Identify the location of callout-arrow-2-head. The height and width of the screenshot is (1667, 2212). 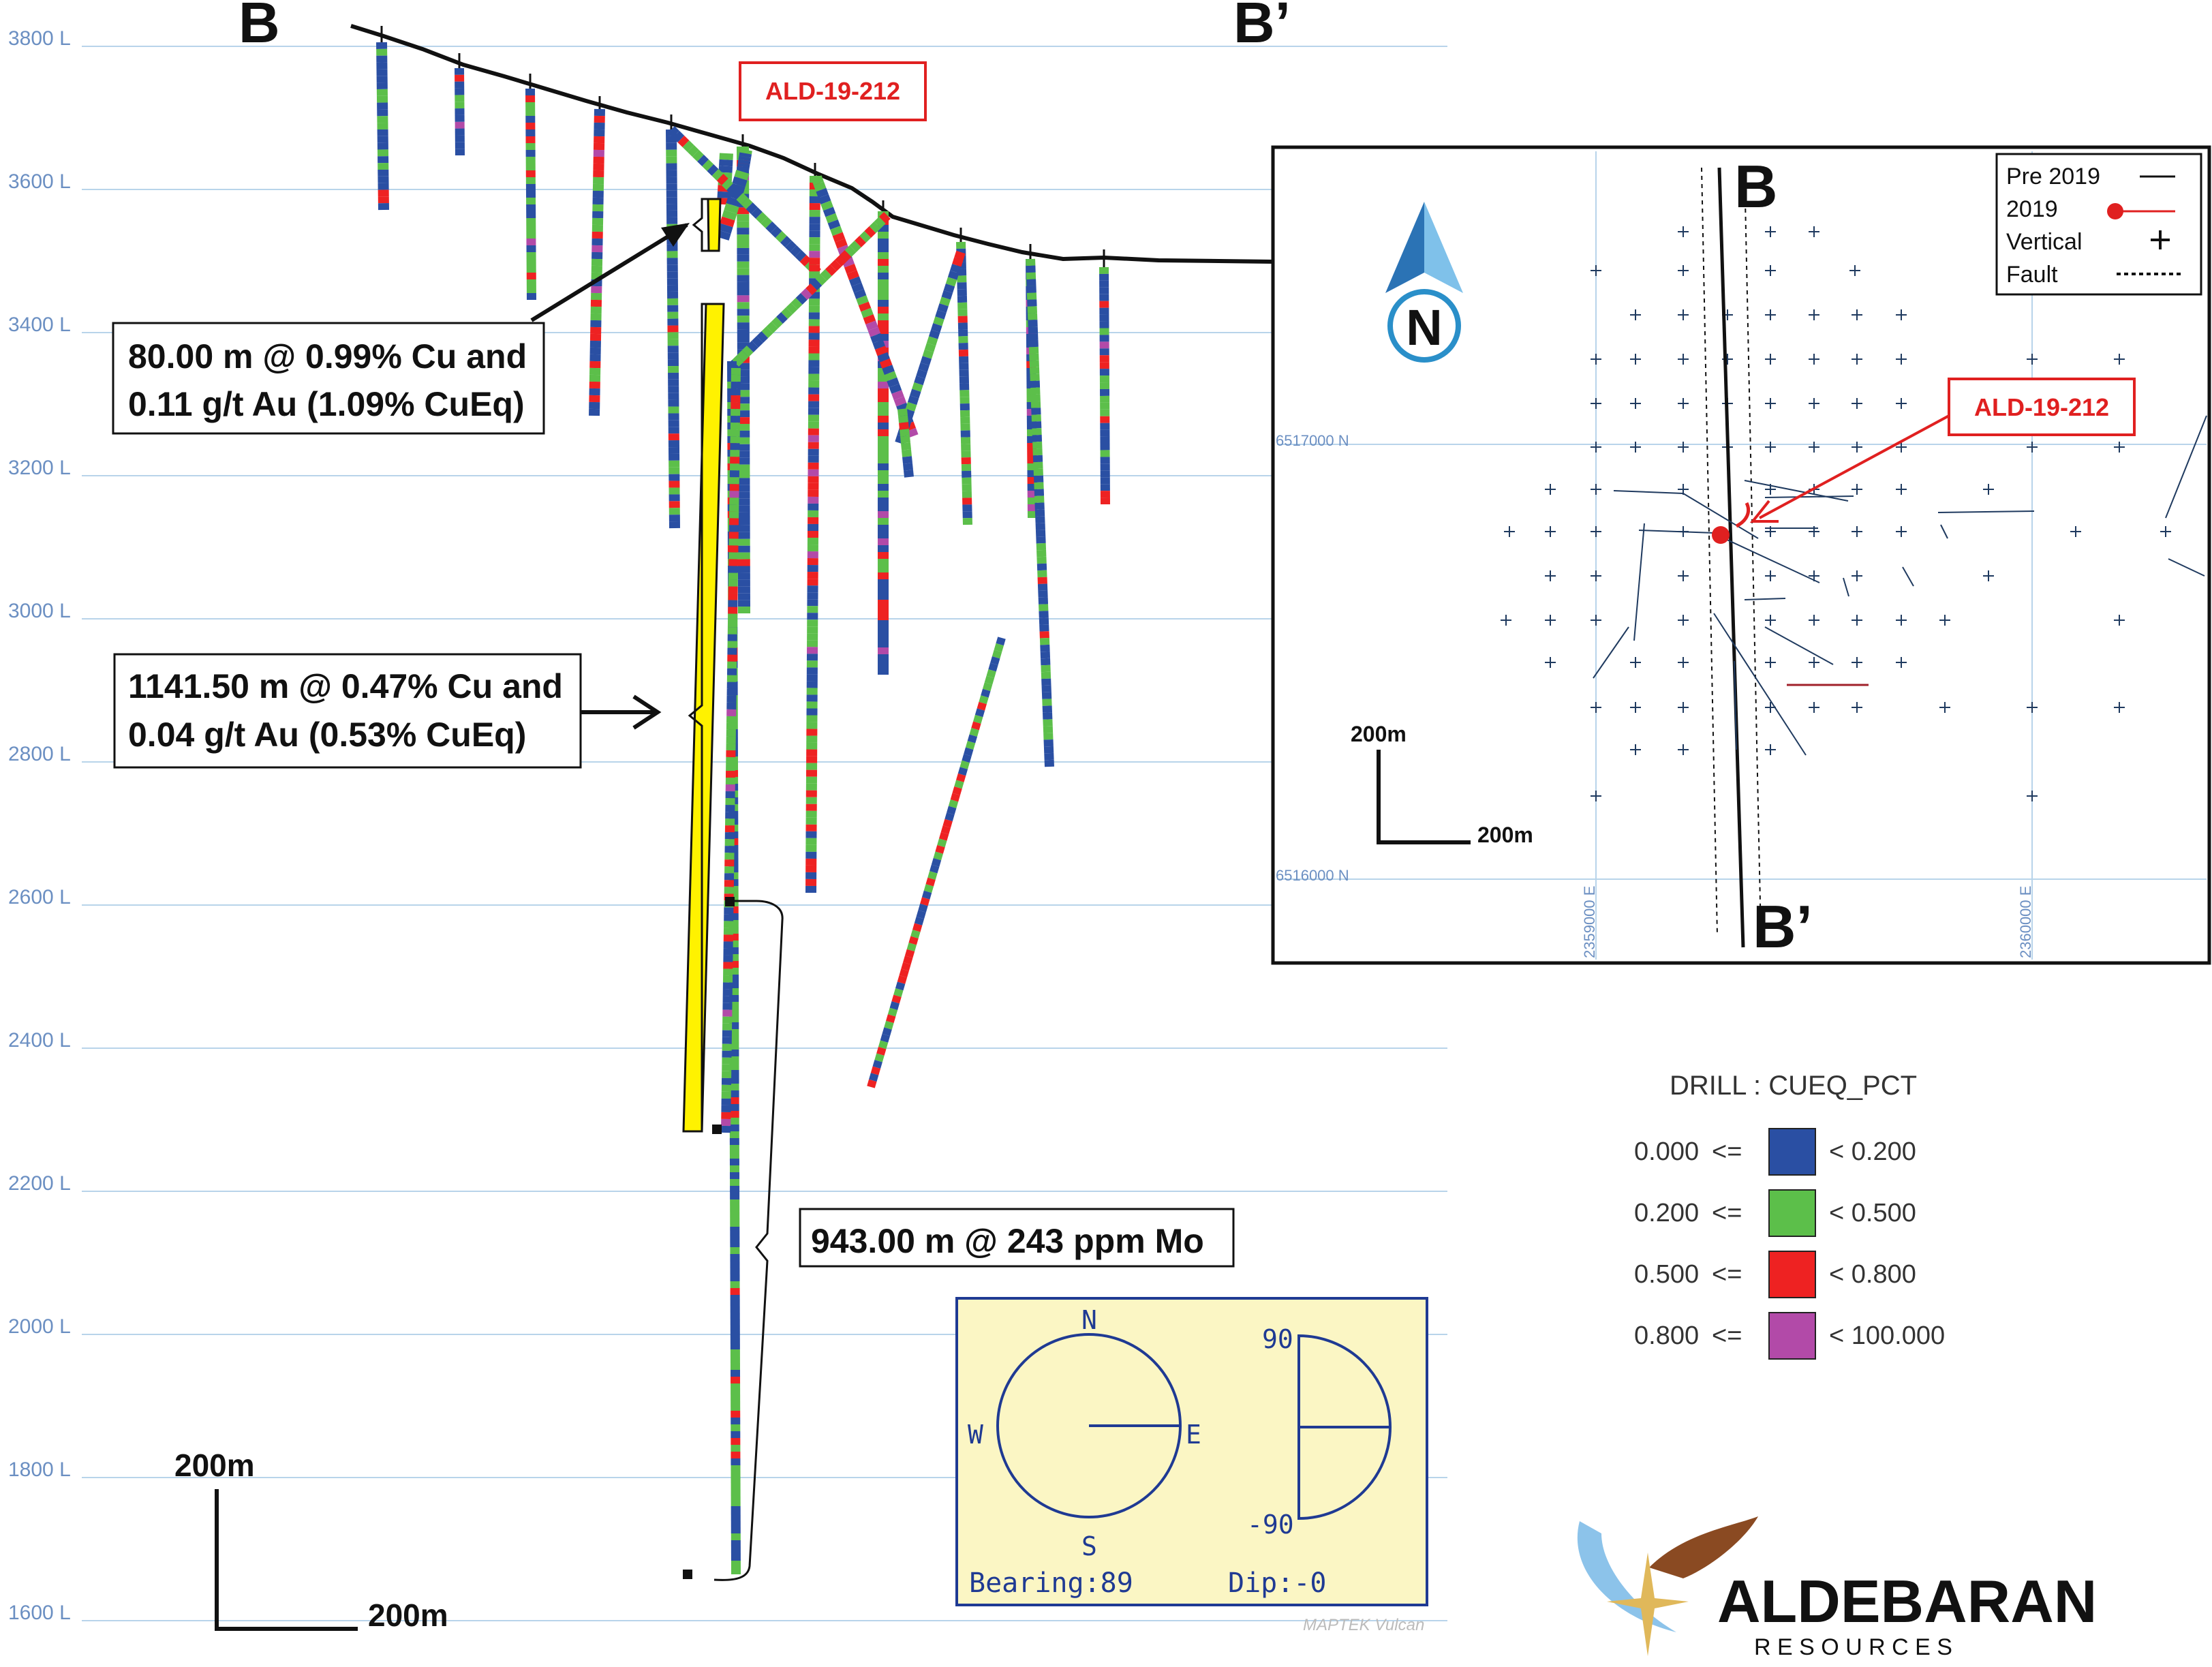
(647, 712).